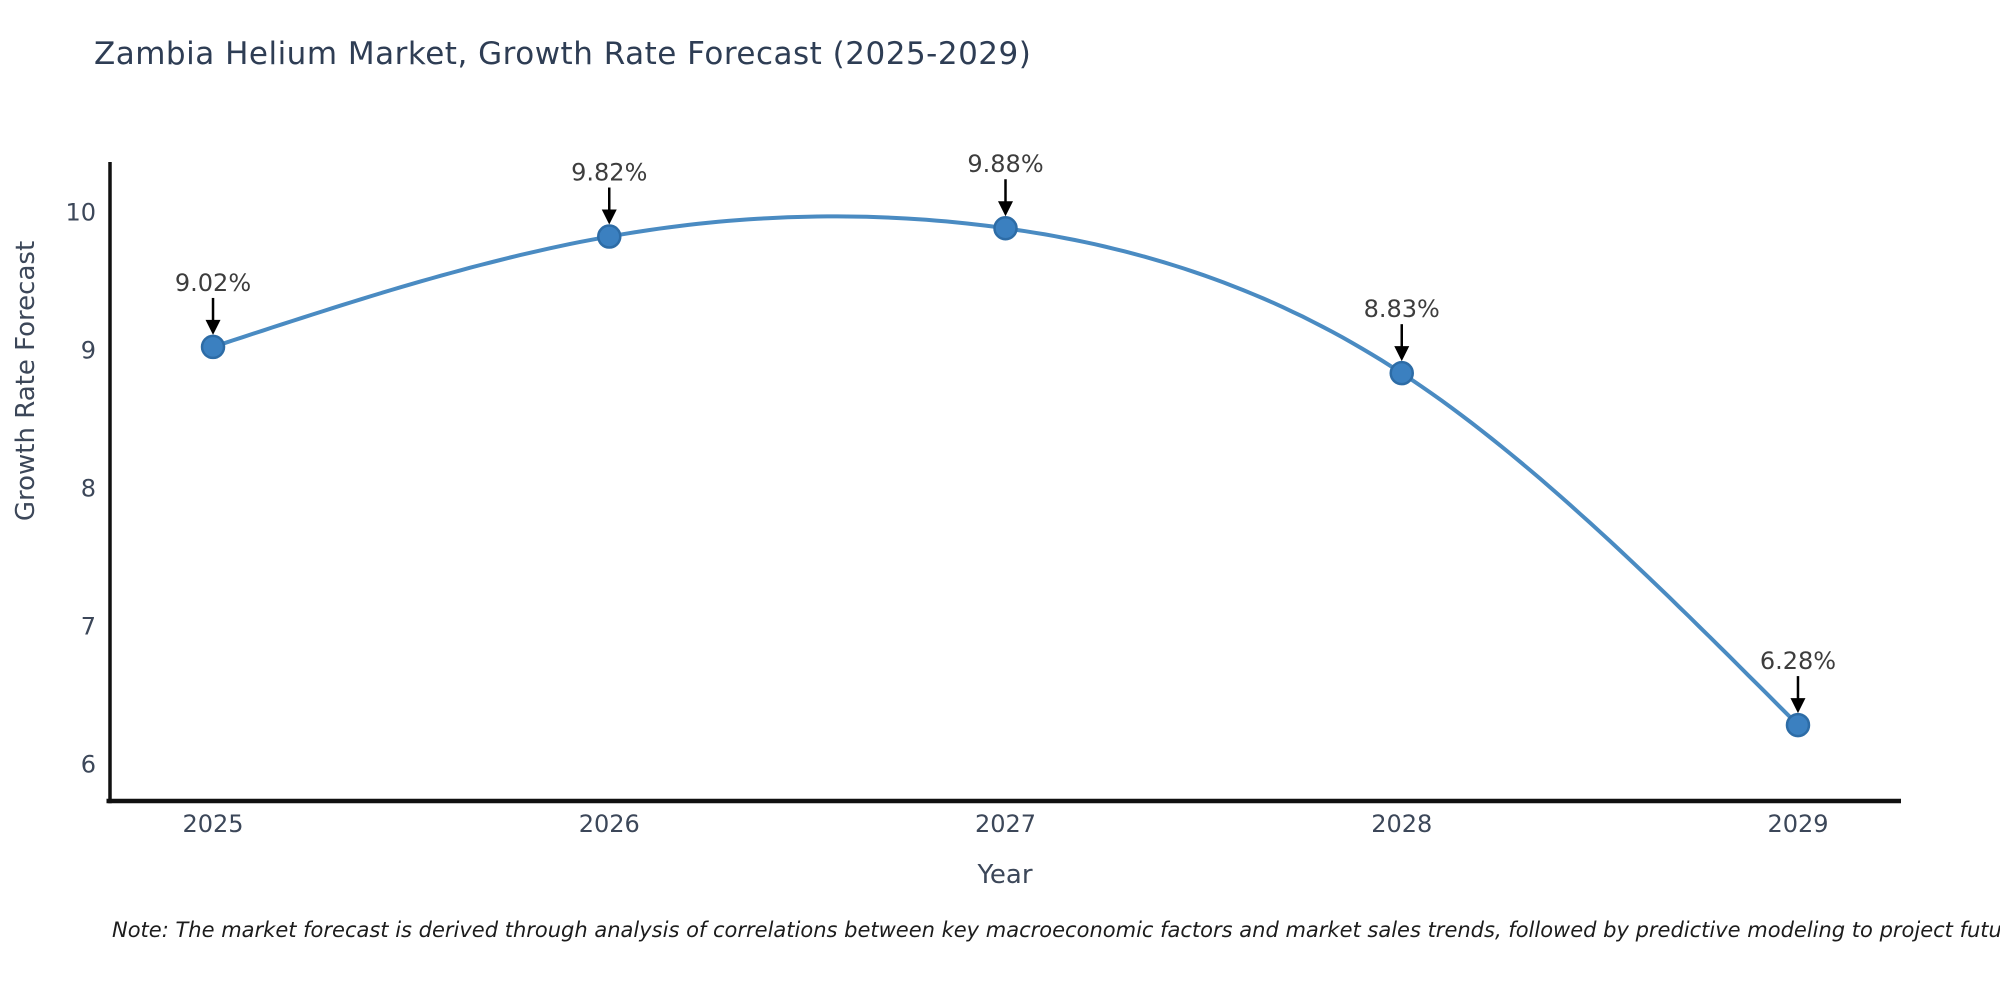 Image resolution: width=2000 pixels, height=1000 pixels. I want to click on y-tick-label: 8, so click(88, 489).